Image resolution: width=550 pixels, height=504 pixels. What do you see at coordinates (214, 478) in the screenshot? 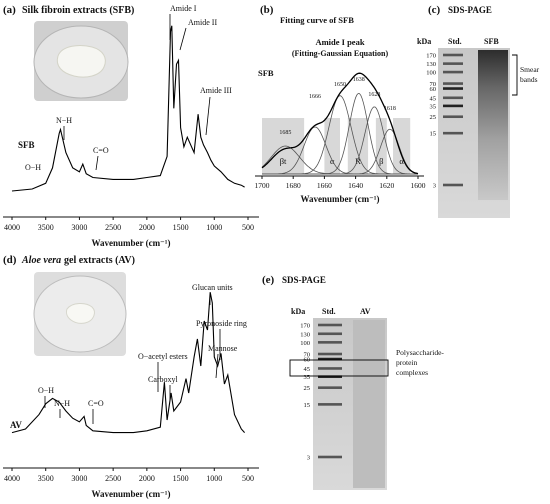
I see `panel-d-tick-label: 1000` at bounding box center [214, 478].